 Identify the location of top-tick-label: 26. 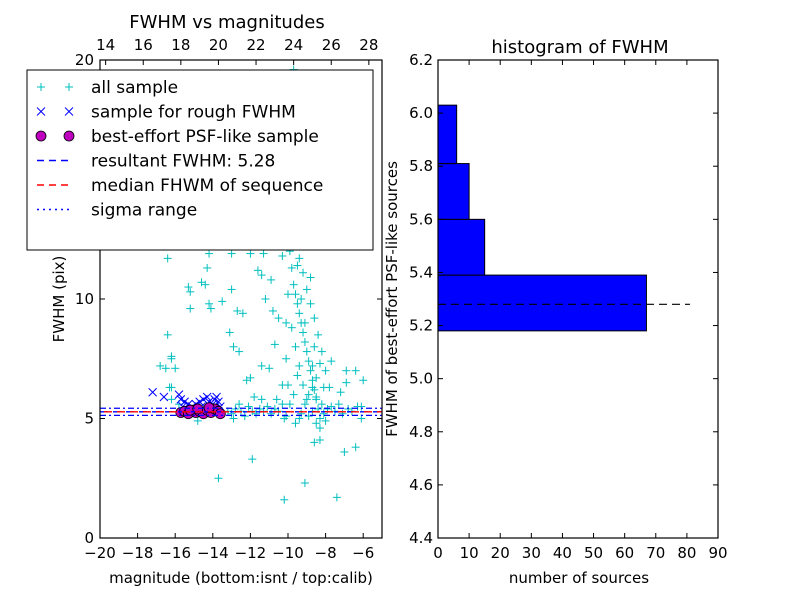
(331, 45).